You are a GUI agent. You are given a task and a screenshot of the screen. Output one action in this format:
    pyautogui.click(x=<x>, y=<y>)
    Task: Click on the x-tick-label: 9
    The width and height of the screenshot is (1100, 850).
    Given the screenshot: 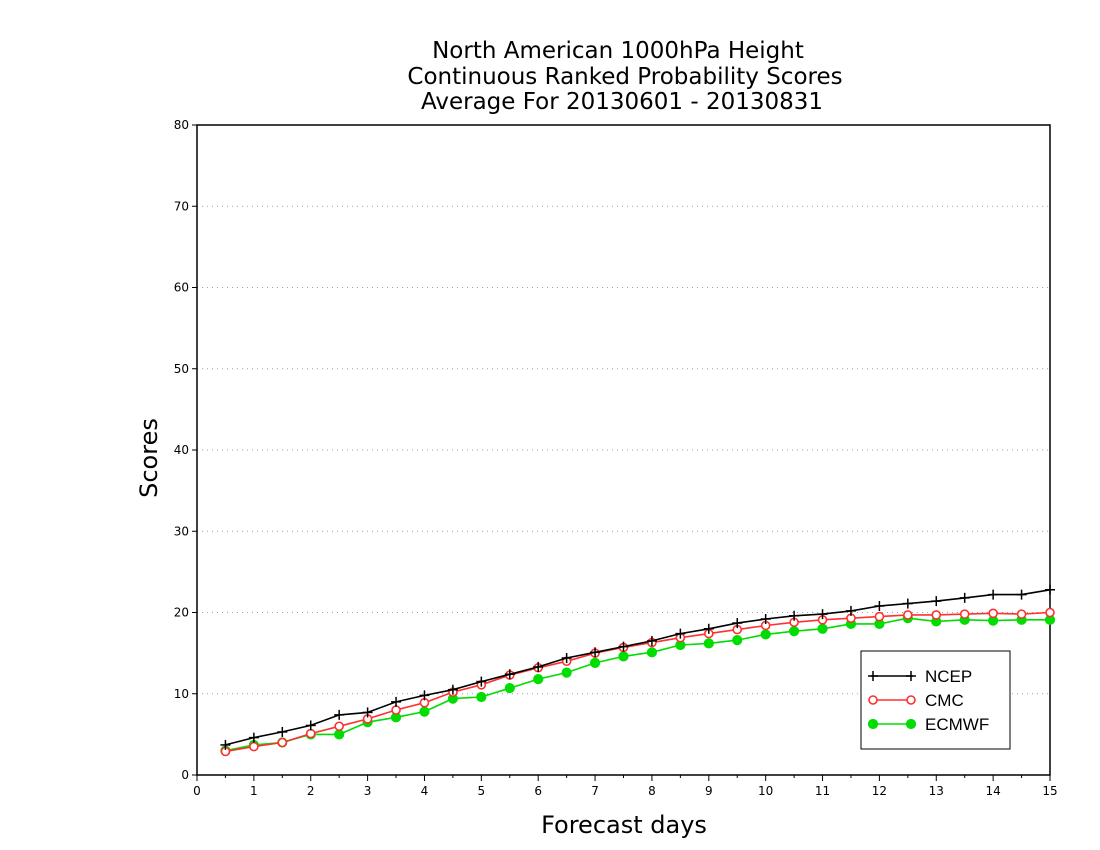 What is the action you would take?
    pyautogui.click(x=709, y=791)
    